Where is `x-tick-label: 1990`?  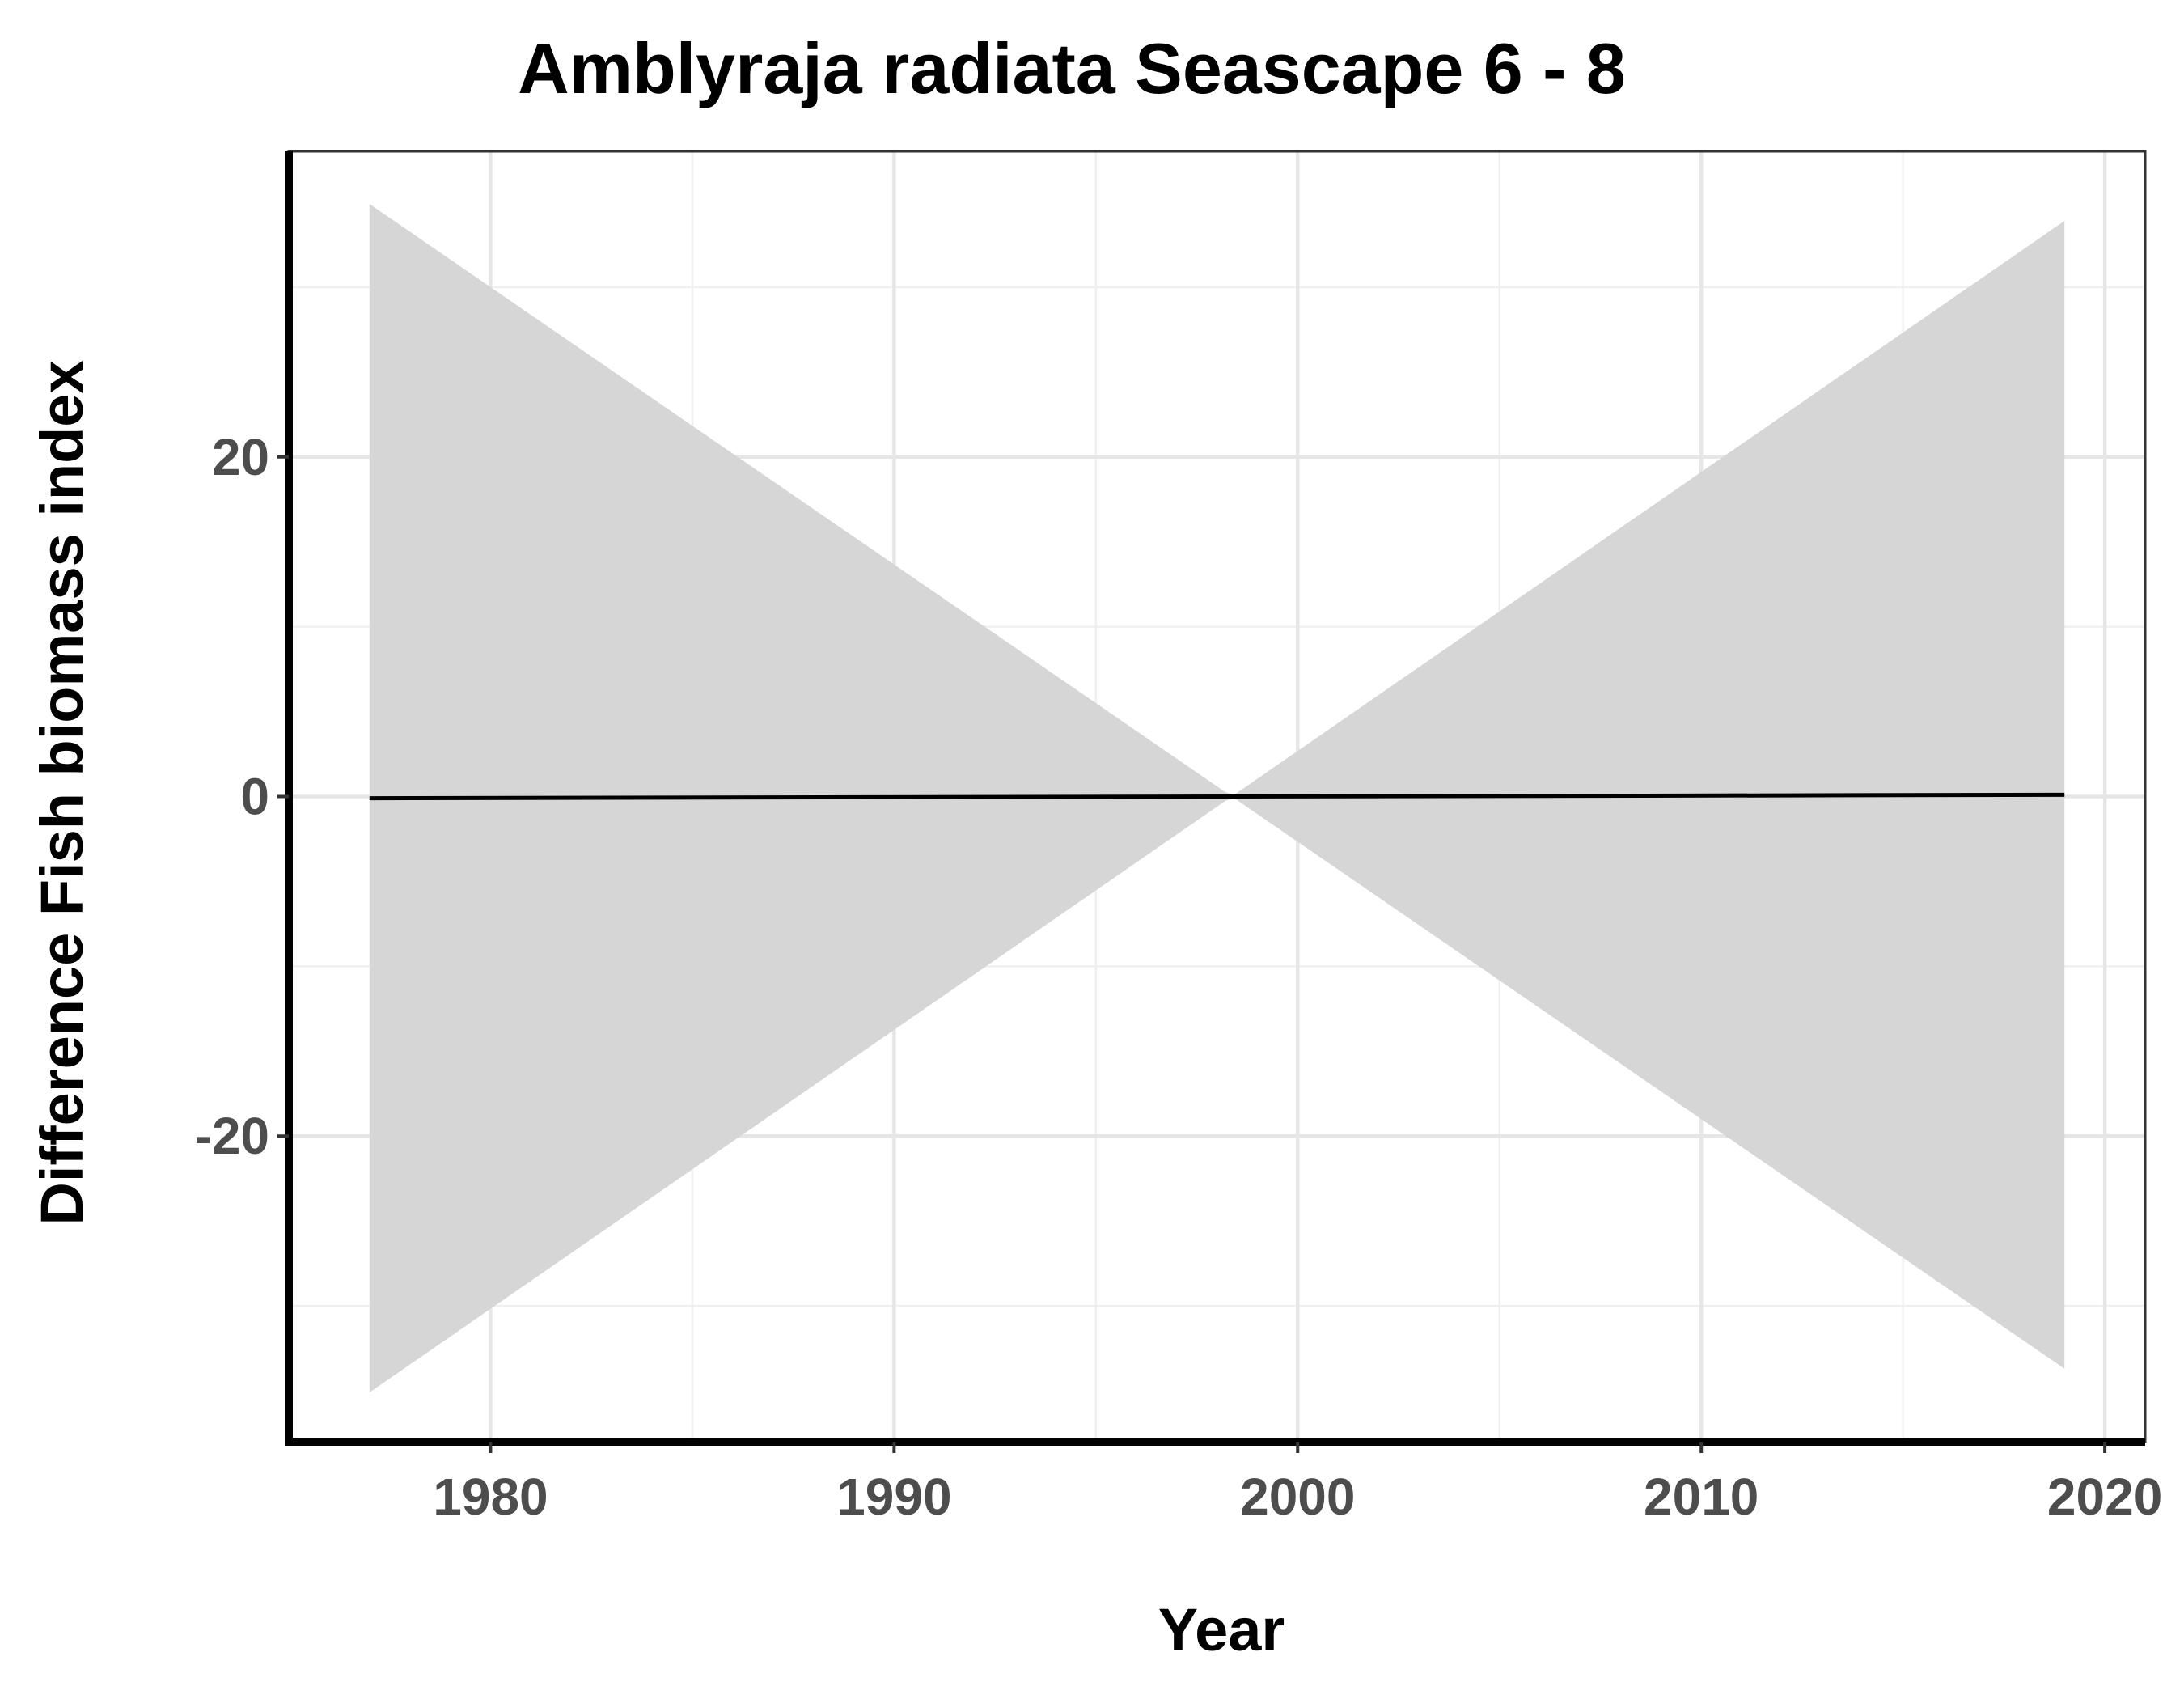 x-tick-label: 1990 is located at coordinates (894, 1497).